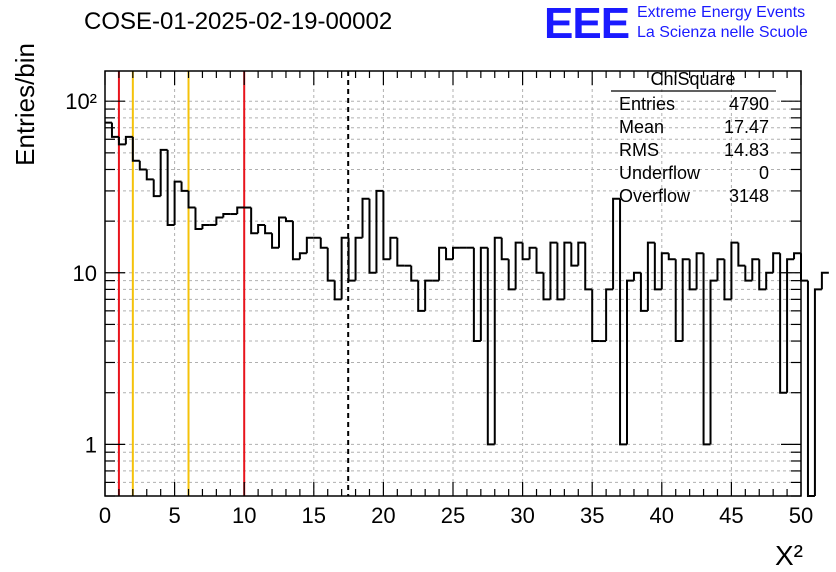 The image size is (836, 572). Describe the element at coordinates (655, 196) in the screenshot. I see `stats-label: Overflow` at that location.